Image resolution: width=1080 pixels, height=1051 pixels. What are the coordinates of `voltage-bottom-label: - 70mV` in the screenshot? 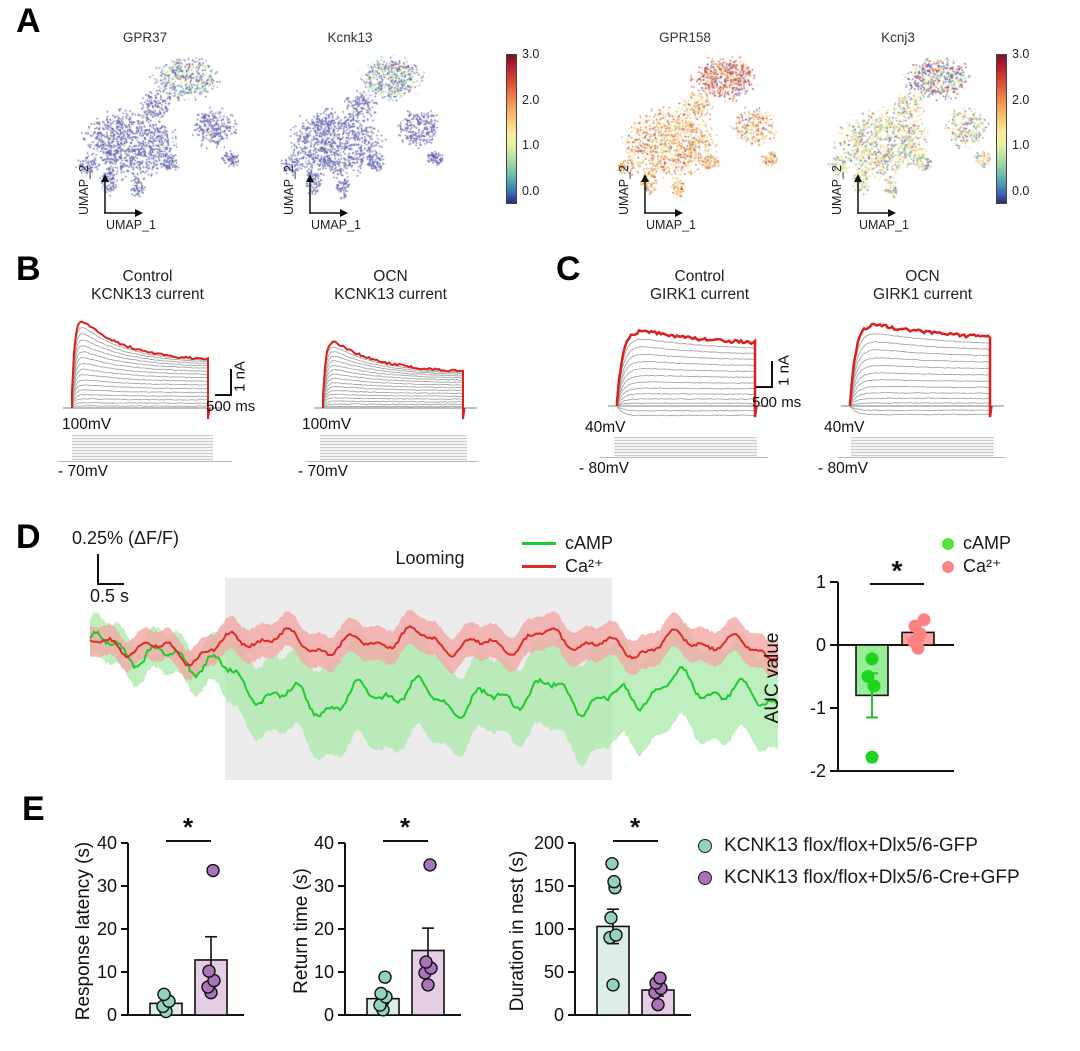 It's located at (323, 471).